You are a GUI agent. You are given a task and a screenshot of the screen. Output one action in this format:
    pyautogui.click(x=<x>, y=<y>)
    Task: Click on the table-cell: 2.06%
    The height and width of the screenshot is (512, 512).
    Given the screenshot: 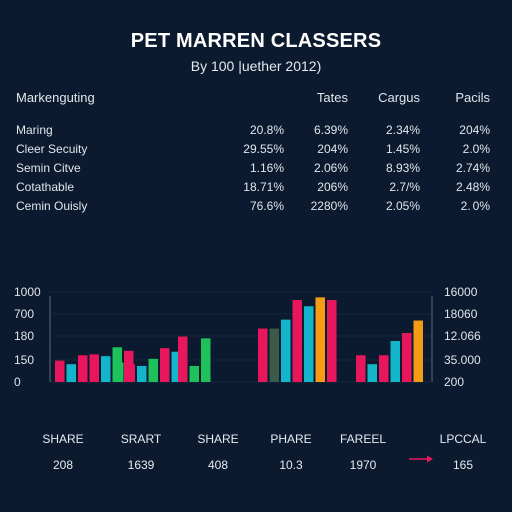 What is the action you would take?
    pyautogui.click(x=330, y=168)
    